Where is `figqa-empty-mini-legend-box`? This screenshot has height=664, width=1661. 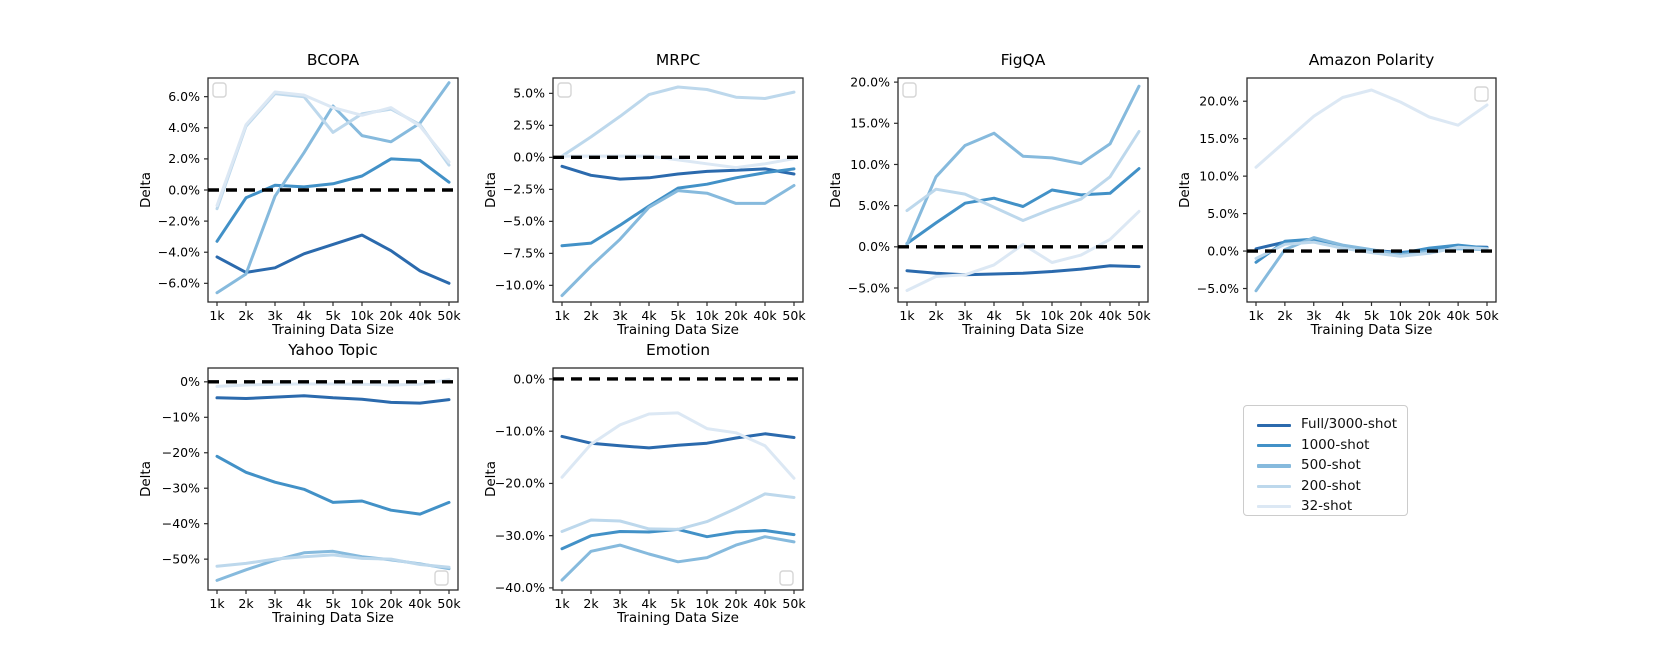
figqa-empty-mini-legend-box is located at coordinates (909, 90).